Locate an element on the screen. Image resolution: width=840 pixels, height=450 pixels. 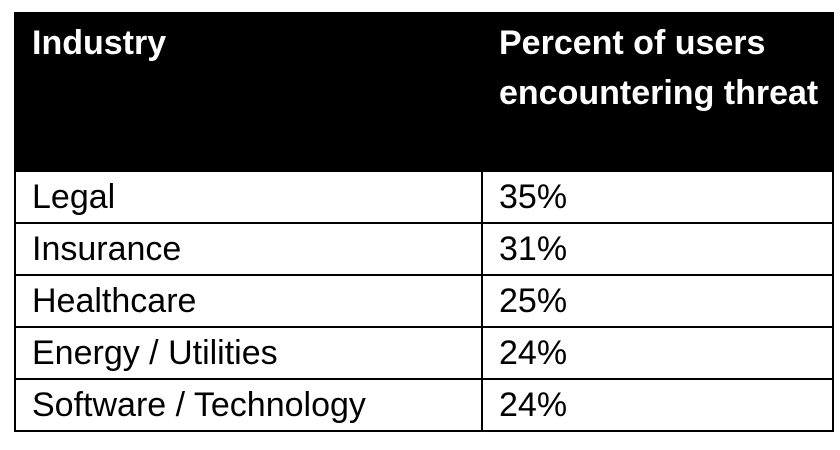
table-row: Insurance 31% is located at coordinates (424, 249).